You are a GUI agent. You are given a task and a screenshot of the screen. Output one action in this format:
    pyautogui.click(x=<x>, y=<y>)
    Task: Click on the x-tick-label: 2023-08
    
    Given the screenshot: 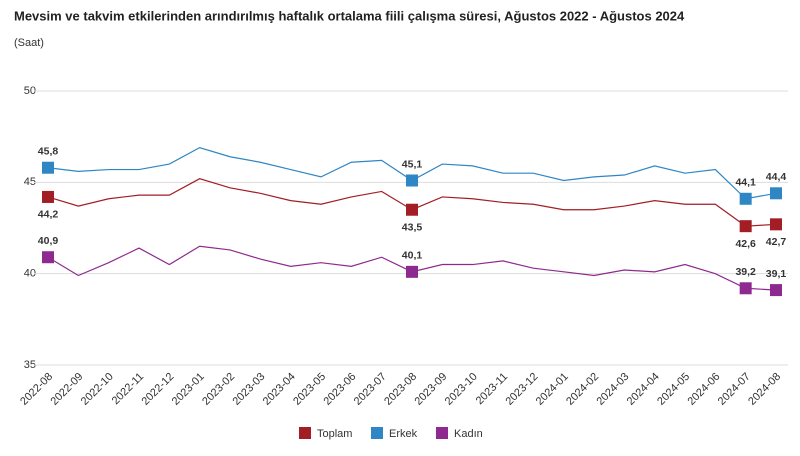 What is the action you would take?
    pyautogui.click(x=400, y=389)
    